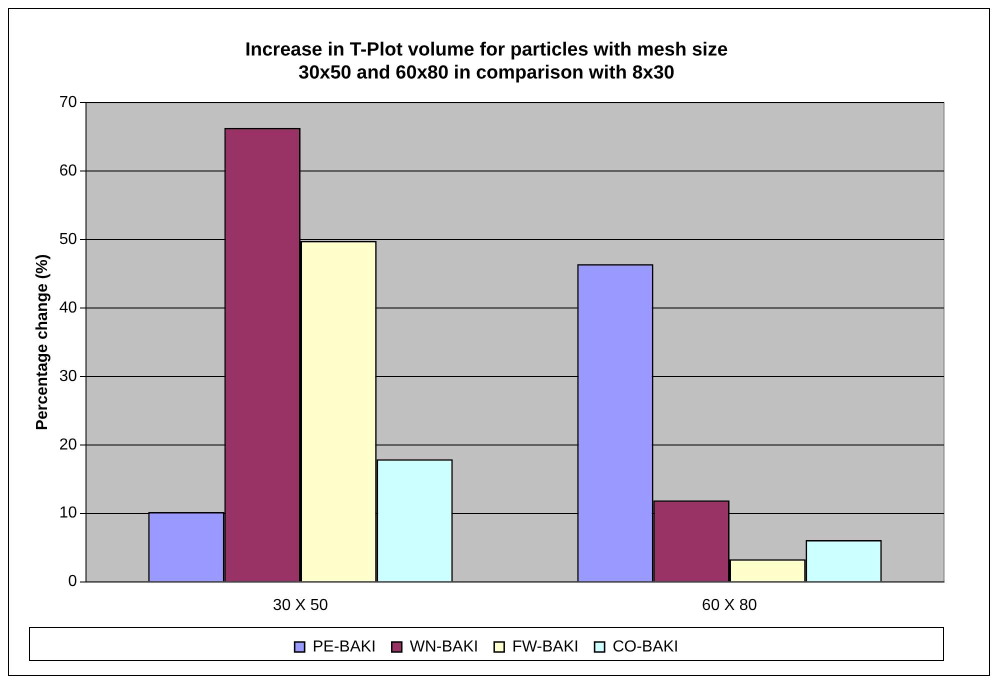 This screenshot has width=1000, height=685. What do you see at coordinates (68, 103) in the screenshot?
I see `y-tick-label: 70` at bounding box center [68, 103].